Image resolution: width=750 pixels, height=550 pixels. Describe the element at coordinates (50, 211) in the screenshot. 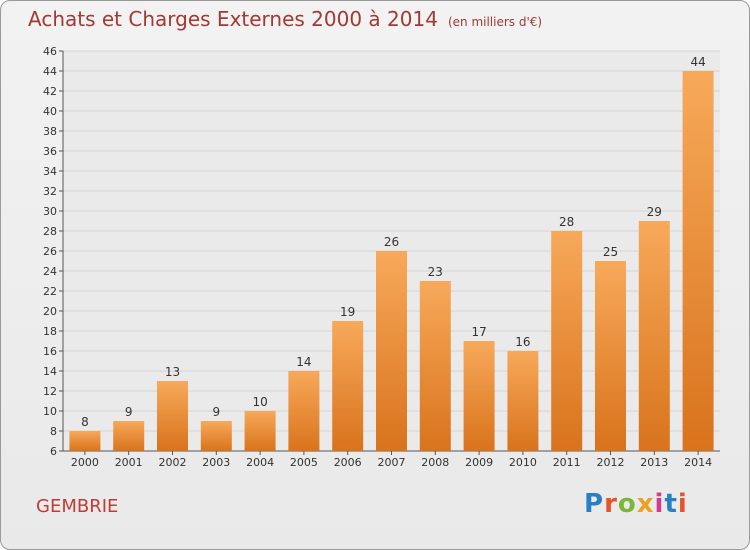

I see `y-tick-label: 30` at that location.